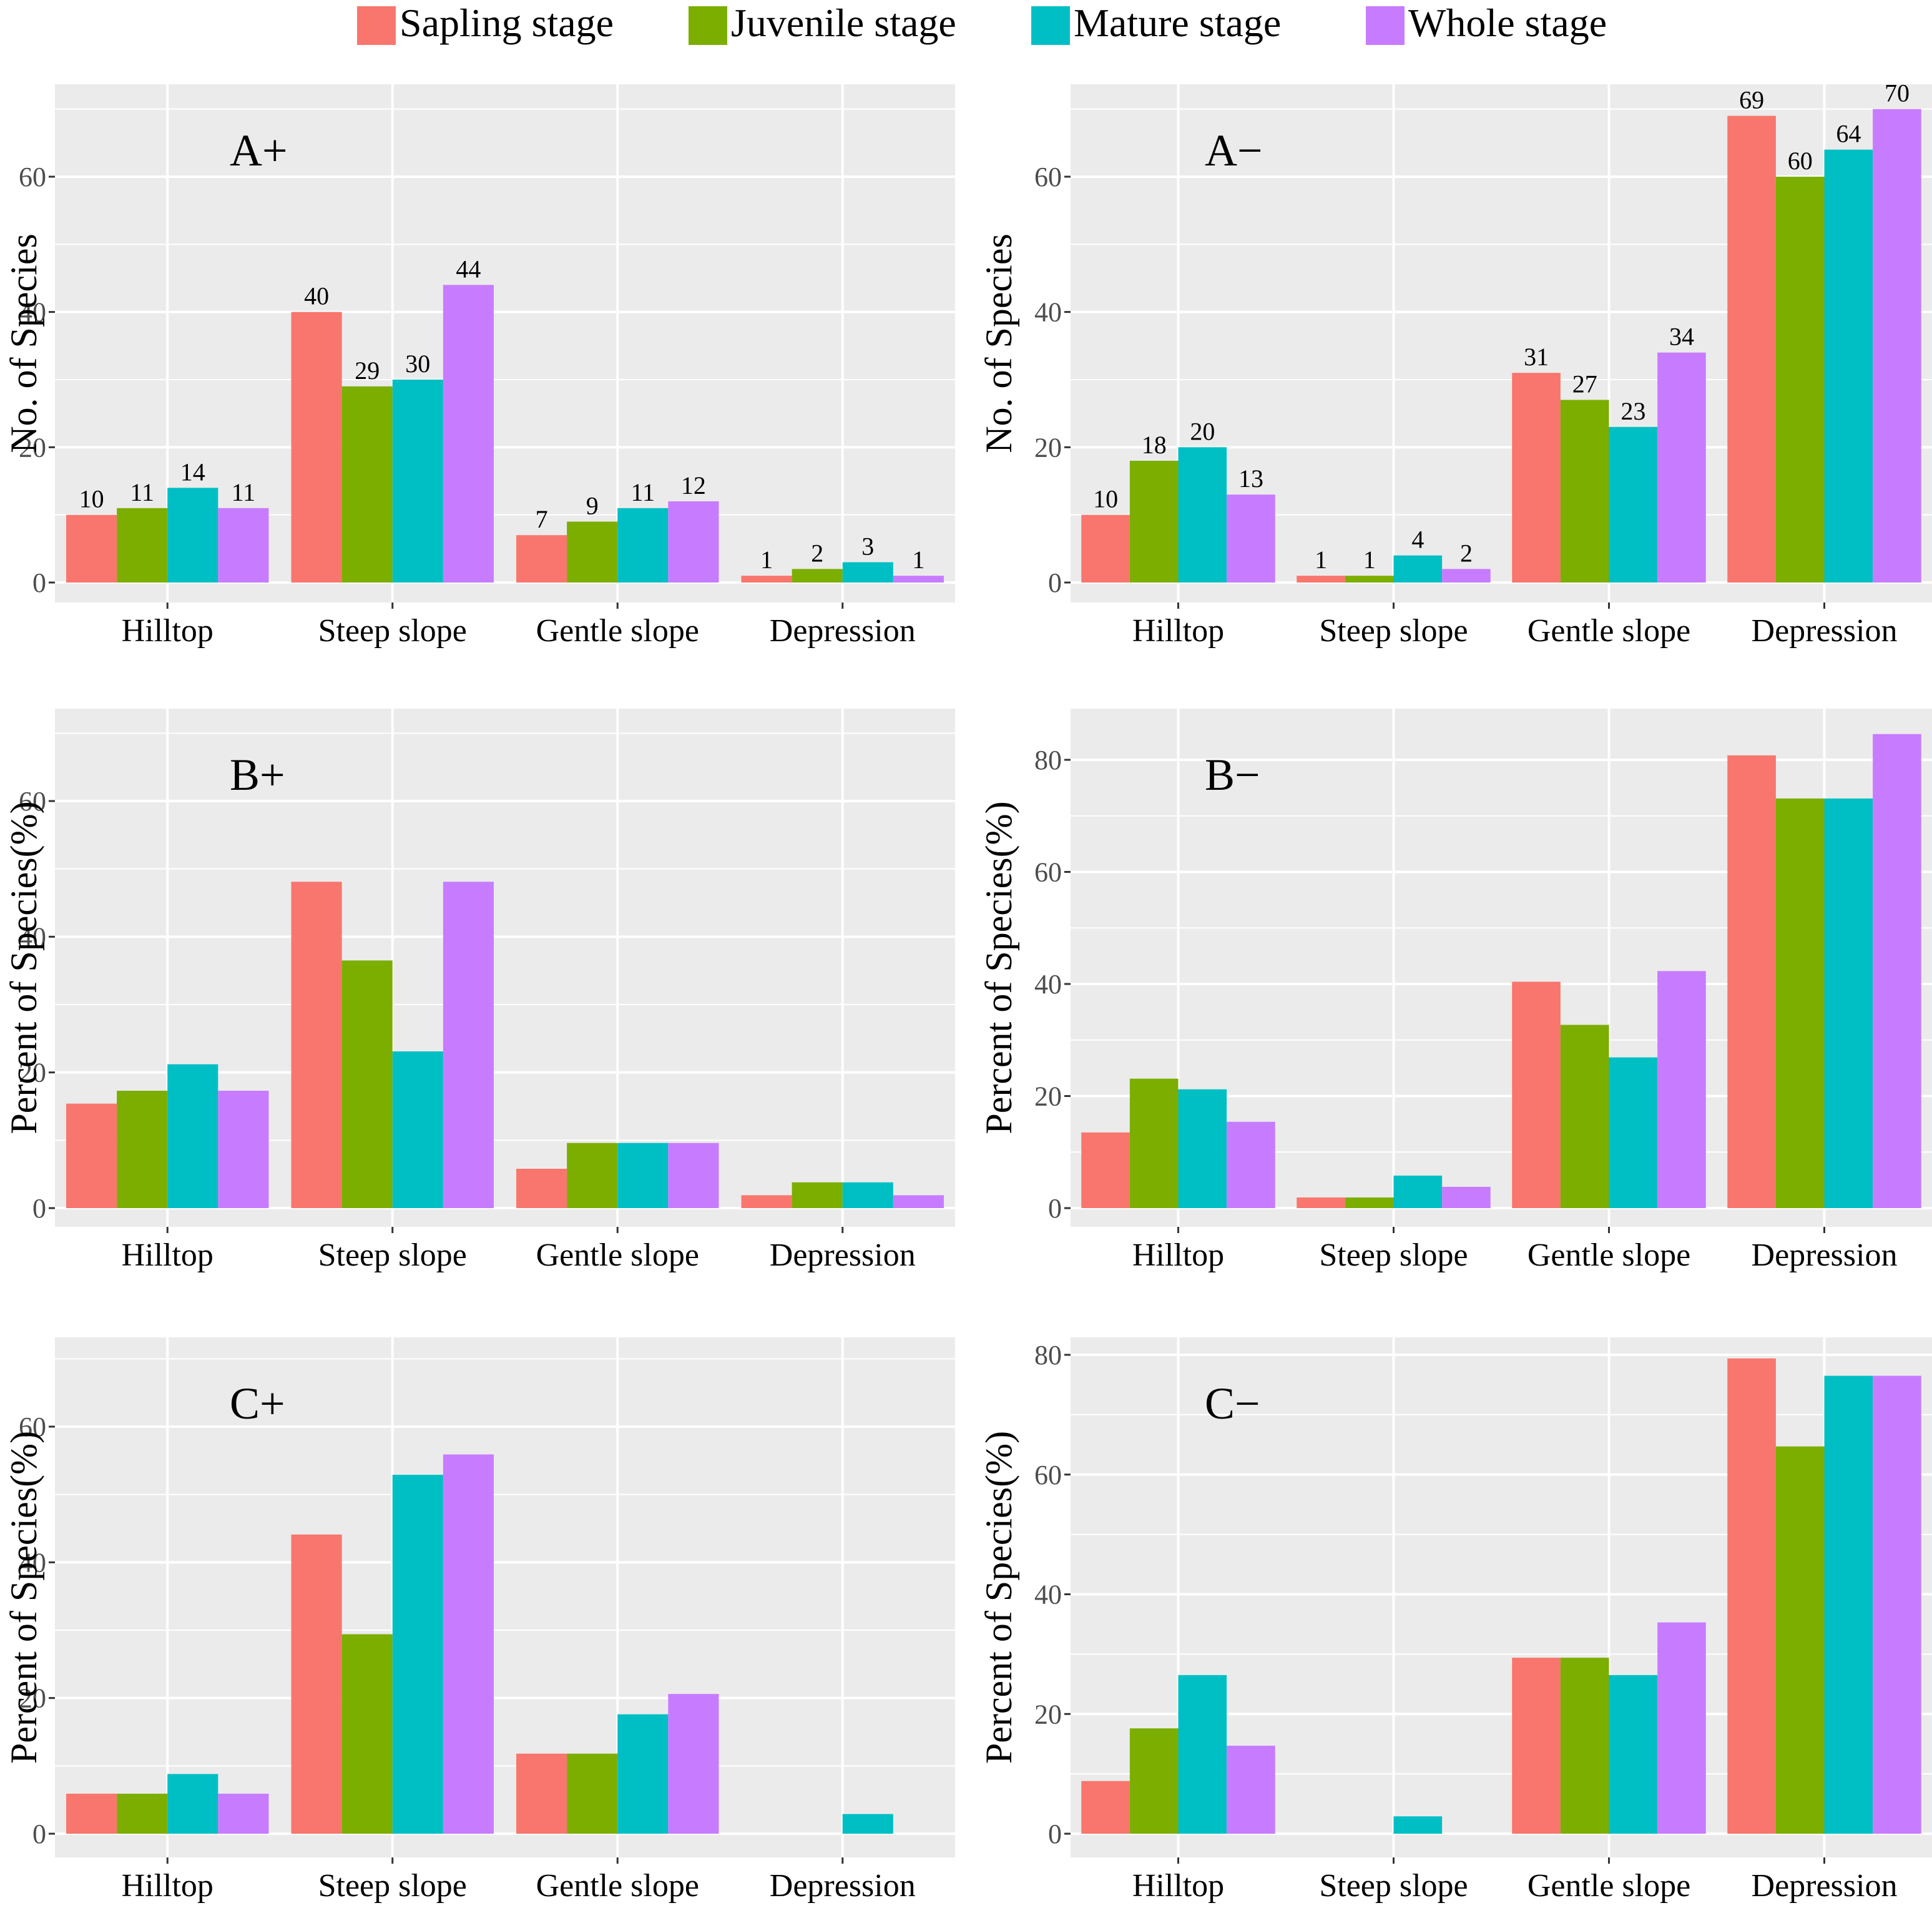 The width and height of the screenshot is (1932, 1913). I want to click on value-label: 18, so click(1155, 445).